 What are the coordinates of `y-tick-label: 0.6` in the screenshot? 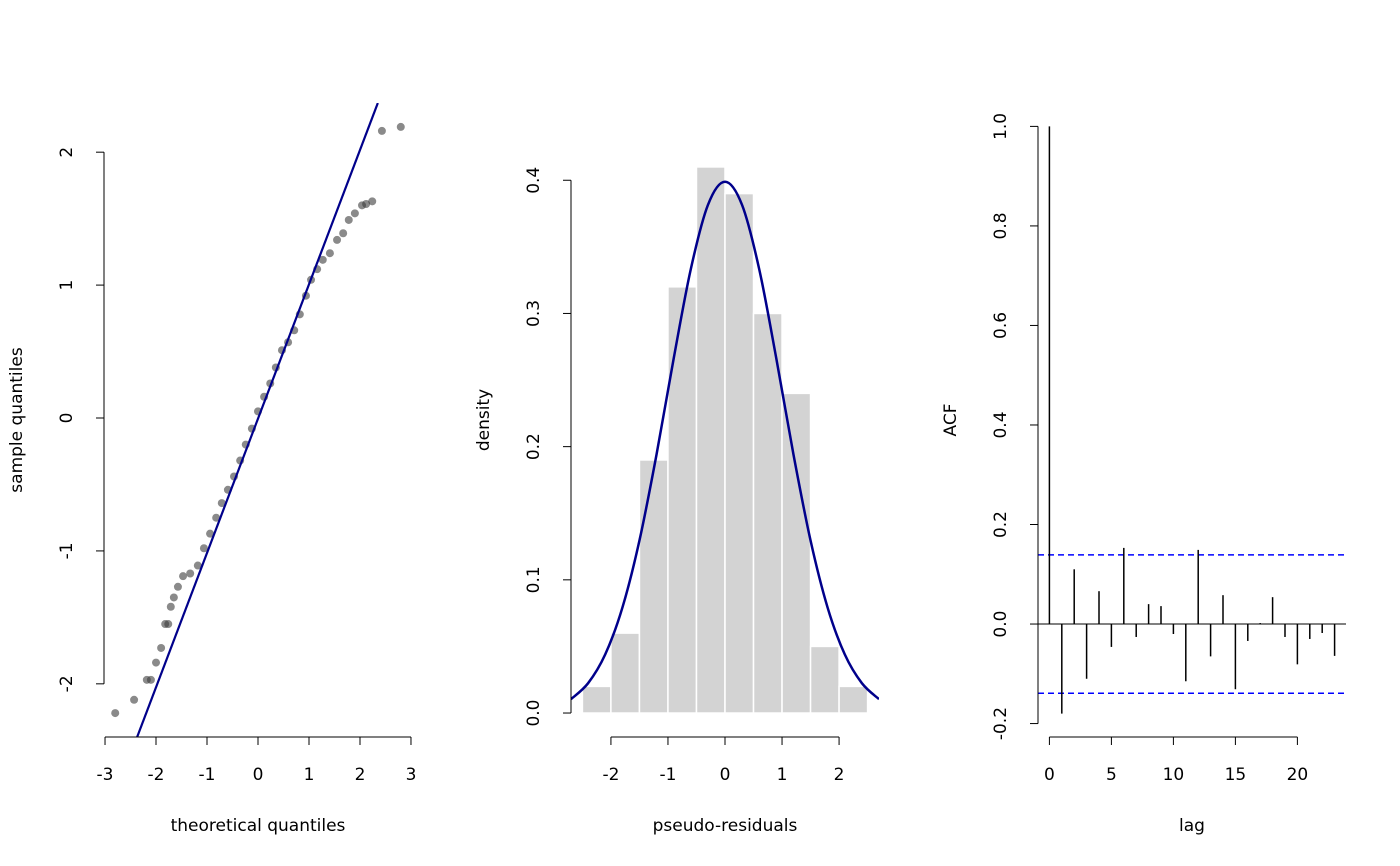 It's located at (1001, 325).